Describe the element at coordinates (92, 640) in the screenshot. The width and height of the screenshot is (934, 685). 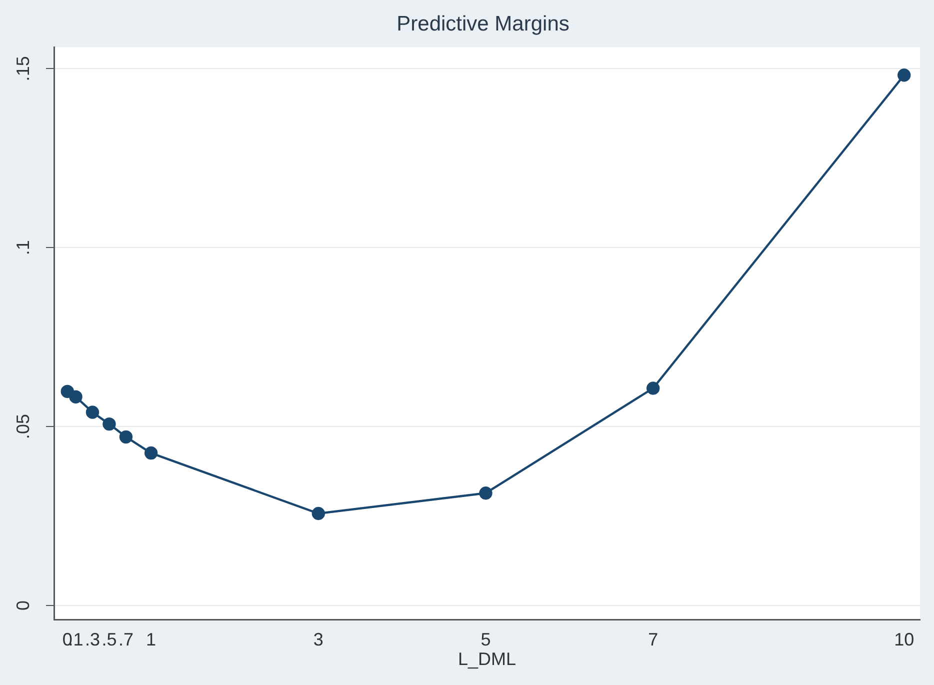
I see `x-tick-label: .3` at that location.